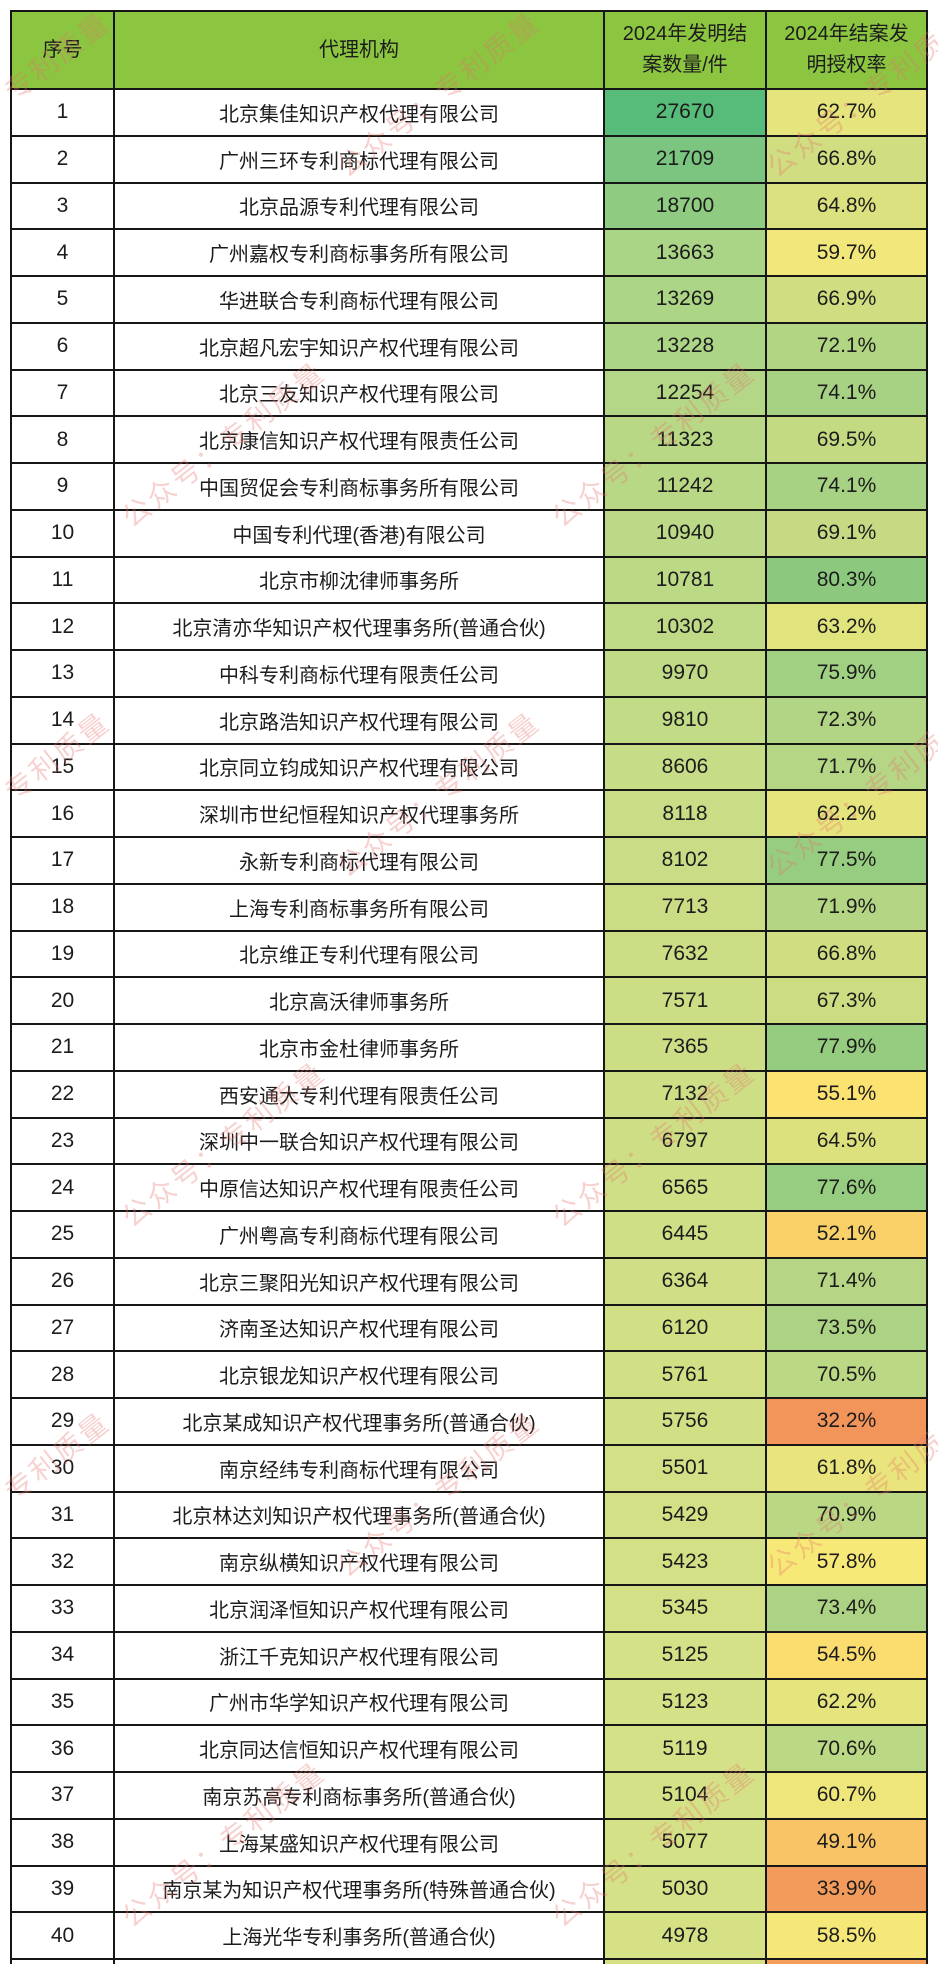  Describe the element at coordinates (63, 1001) in the screenshot. I see `rank-cell: 20` at that location.